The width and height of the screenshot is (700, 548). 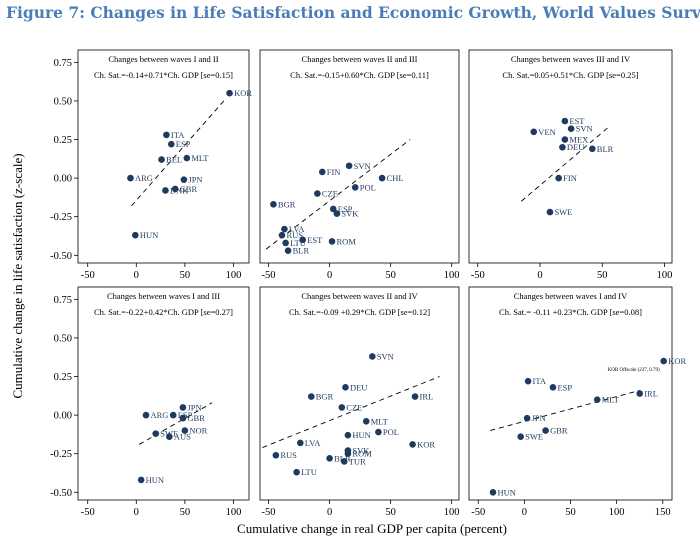 What do you see at coordinates (163, 296) in the screenshot?
I see `panel-title: Changes between waves I and III` at bounding box center [163, 296].